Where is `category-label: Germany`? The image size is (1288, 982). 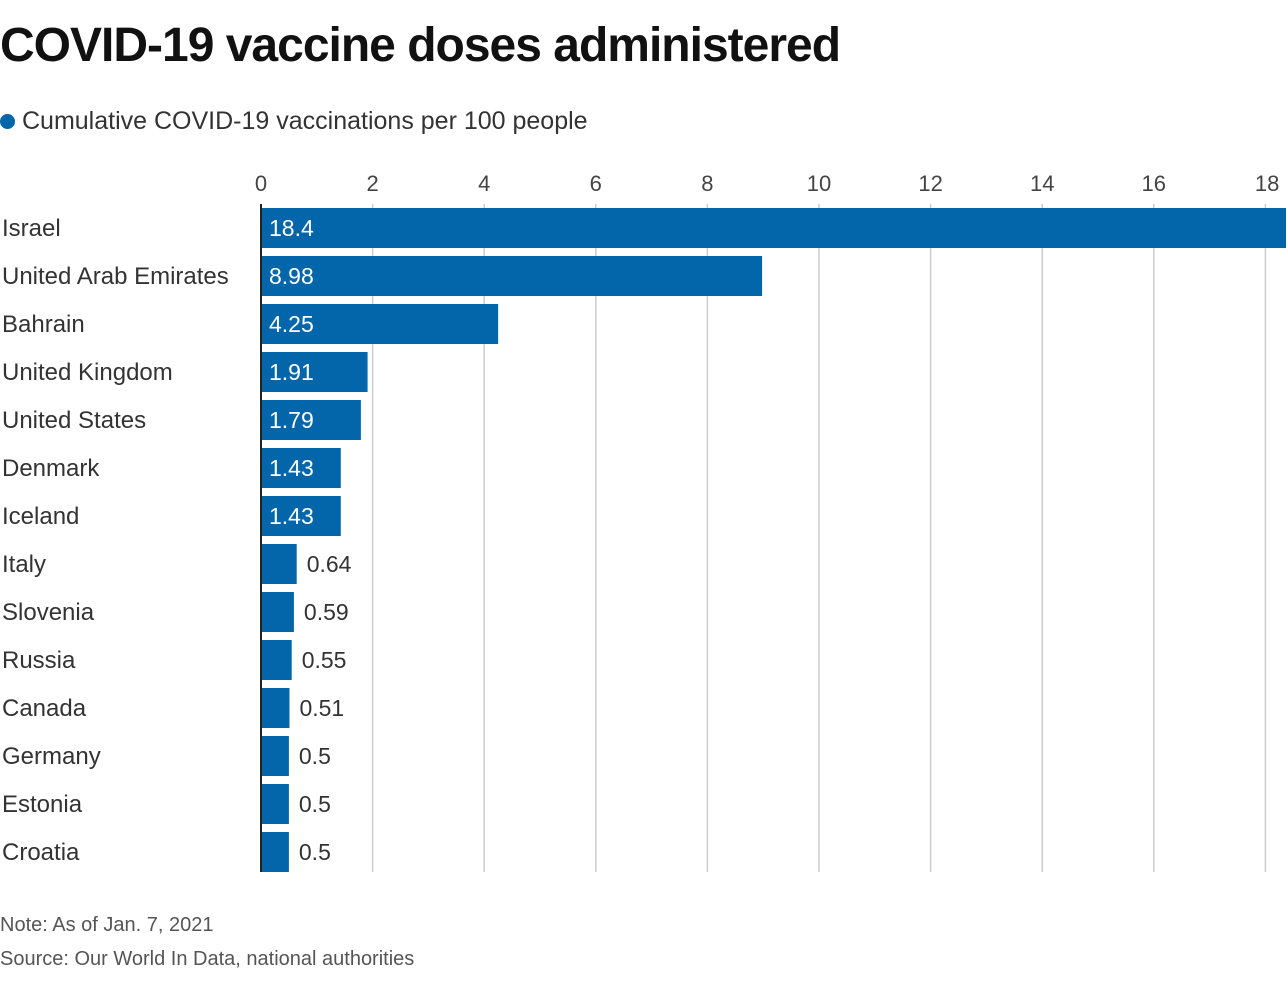 category-label: Germany is located at coordinates (51, 756).